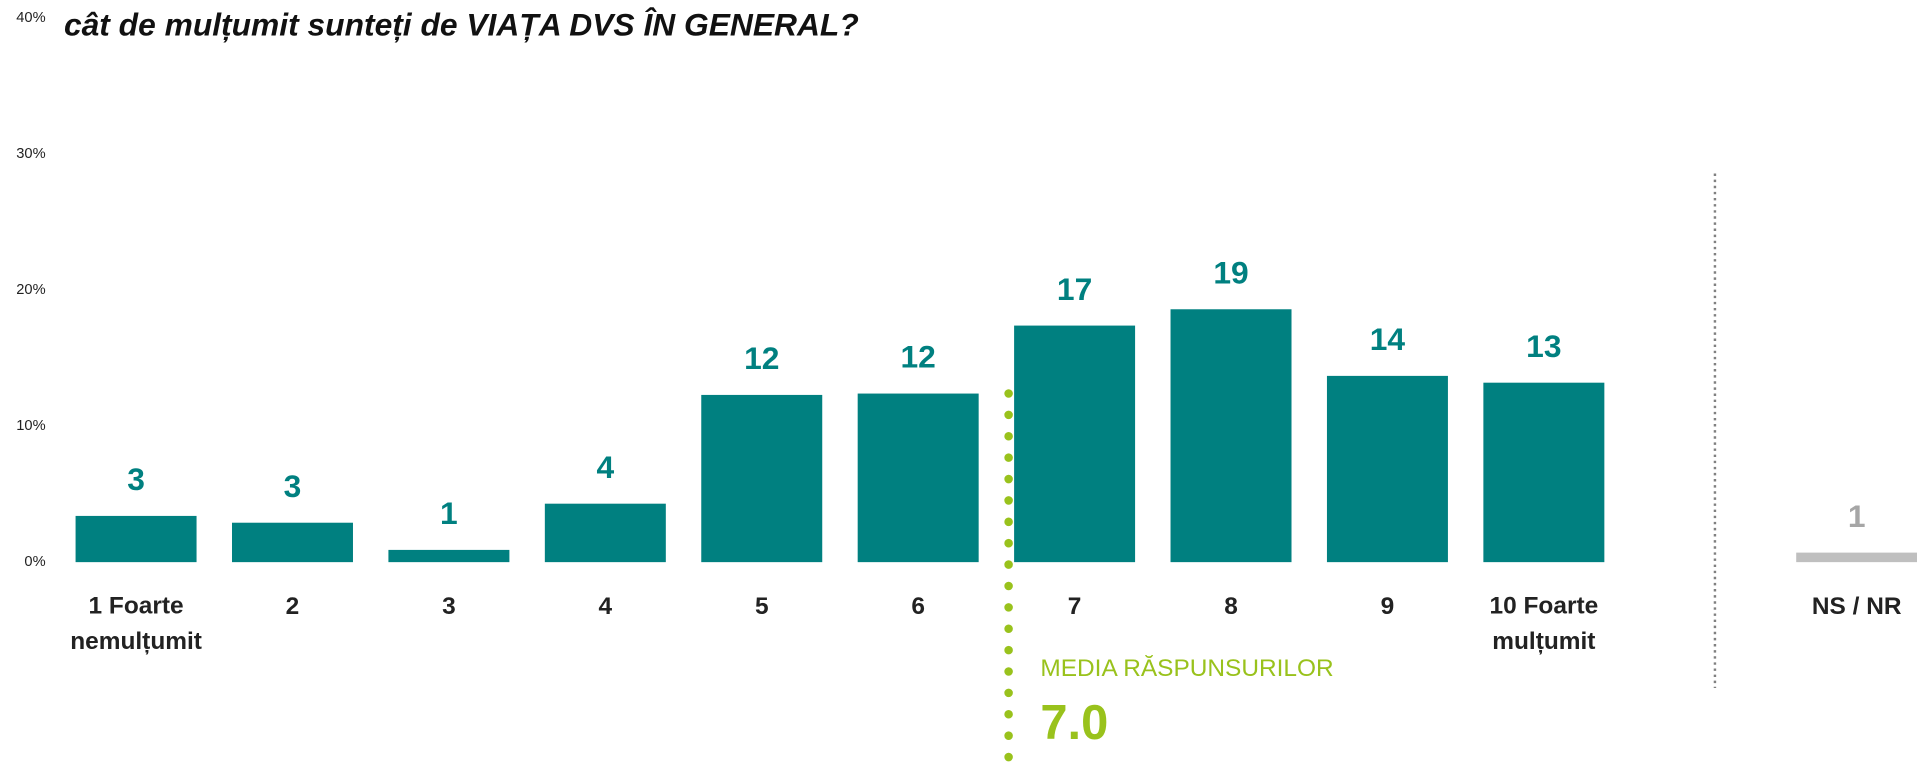  What do you see at coordinates (293, 606) in the screenshot?
I see `x-tick-label: 2` at bounding box center [293, 606].